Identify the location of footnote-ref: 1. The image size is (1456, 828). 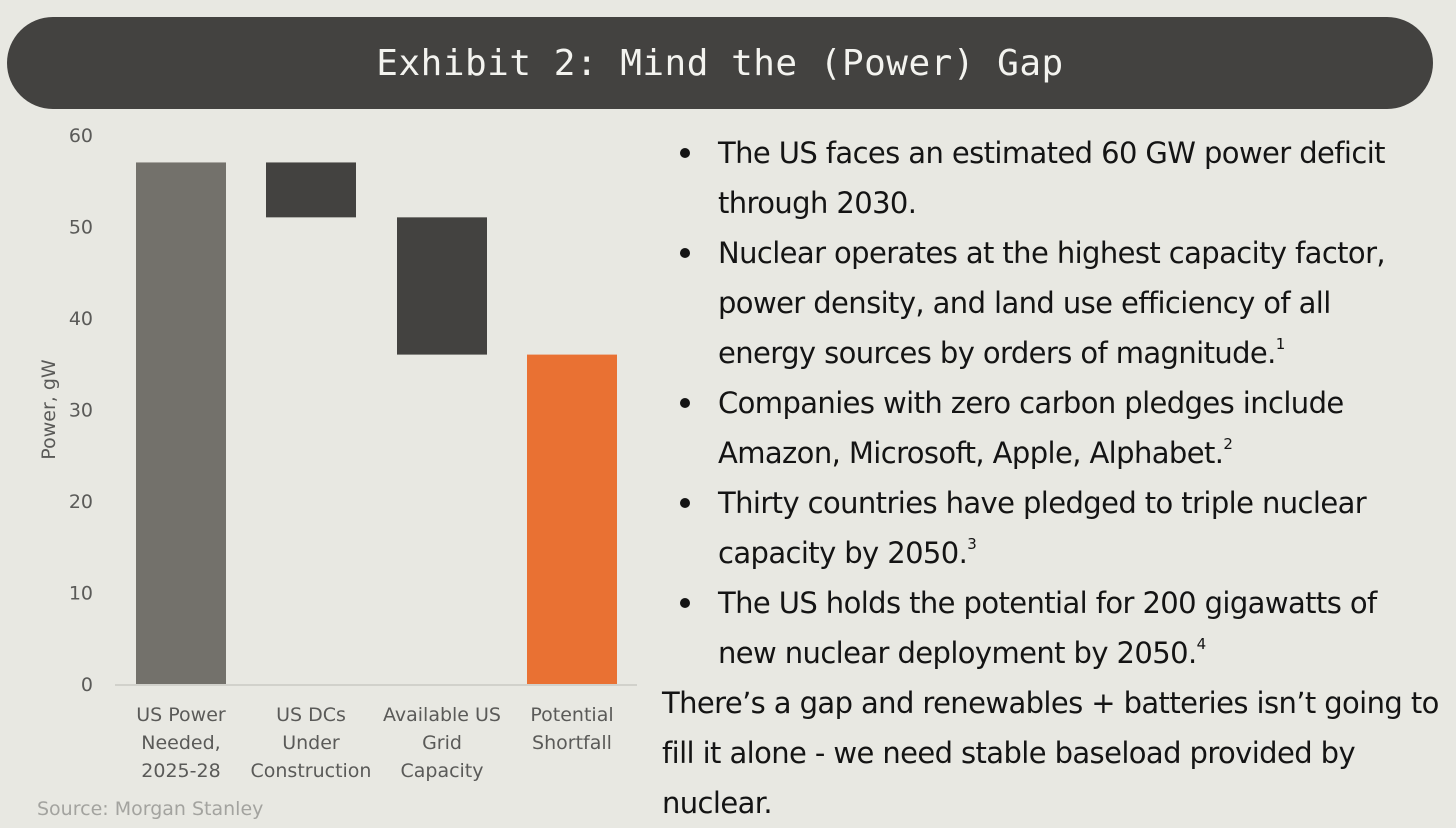
(1280, 344).